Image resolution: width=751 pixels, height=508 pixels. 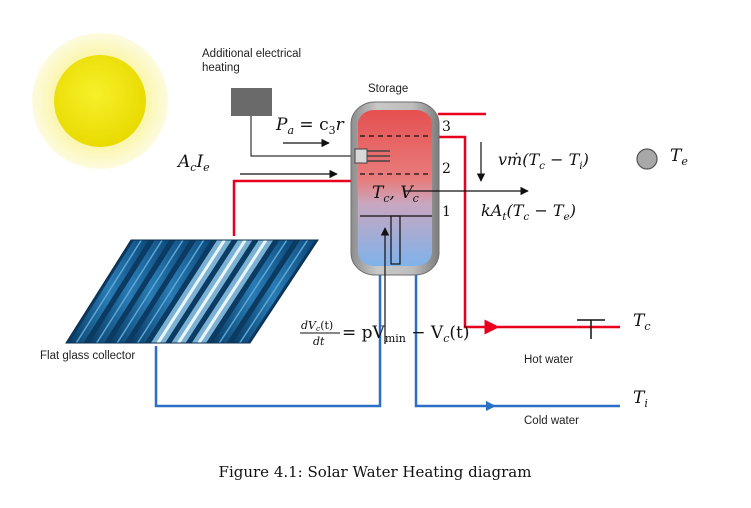 What do you see at coordinates (446, 212) in the screenshot?
I see `layer-number-1: 1` at bounding box center [446, 212].